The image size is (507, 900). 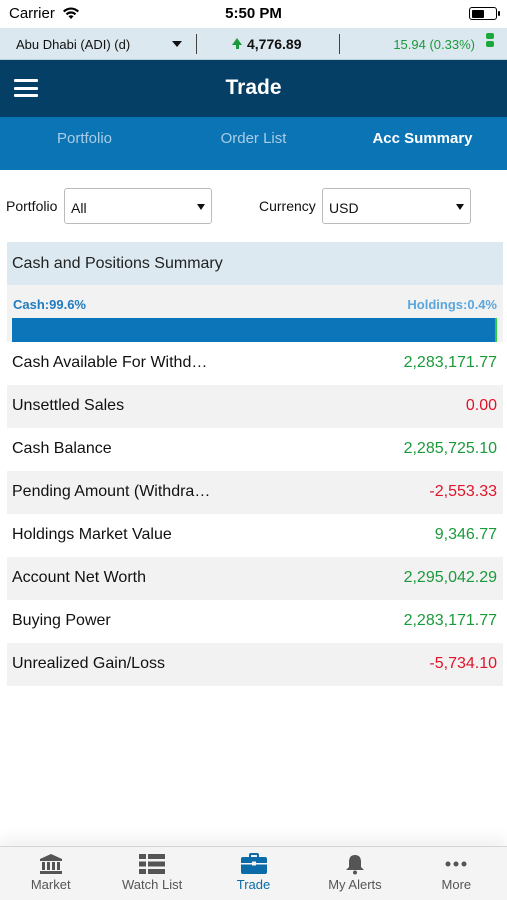 I want to click on summary-row-cash-available: Cash Available For Withd… 2,283,171.77, so click(x=255, y=363).